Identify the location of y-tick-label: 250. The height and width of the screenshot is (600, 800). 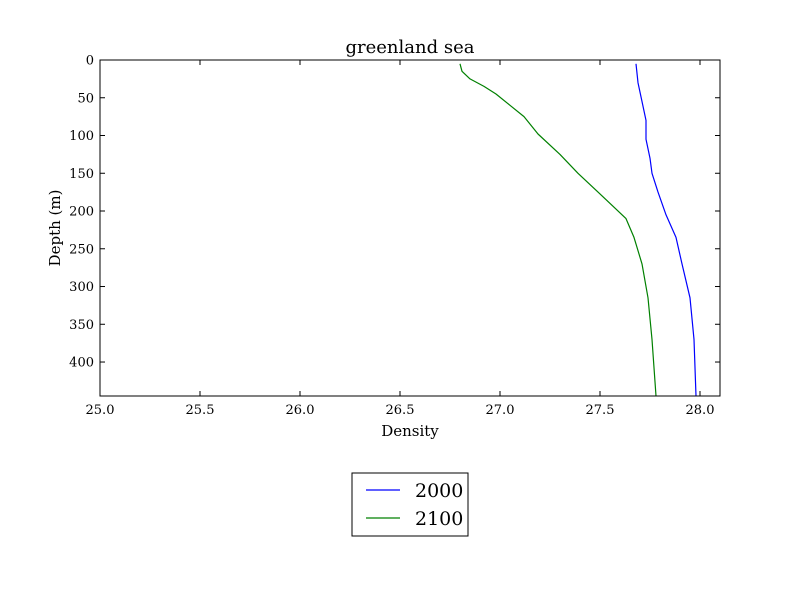
(81, 249).